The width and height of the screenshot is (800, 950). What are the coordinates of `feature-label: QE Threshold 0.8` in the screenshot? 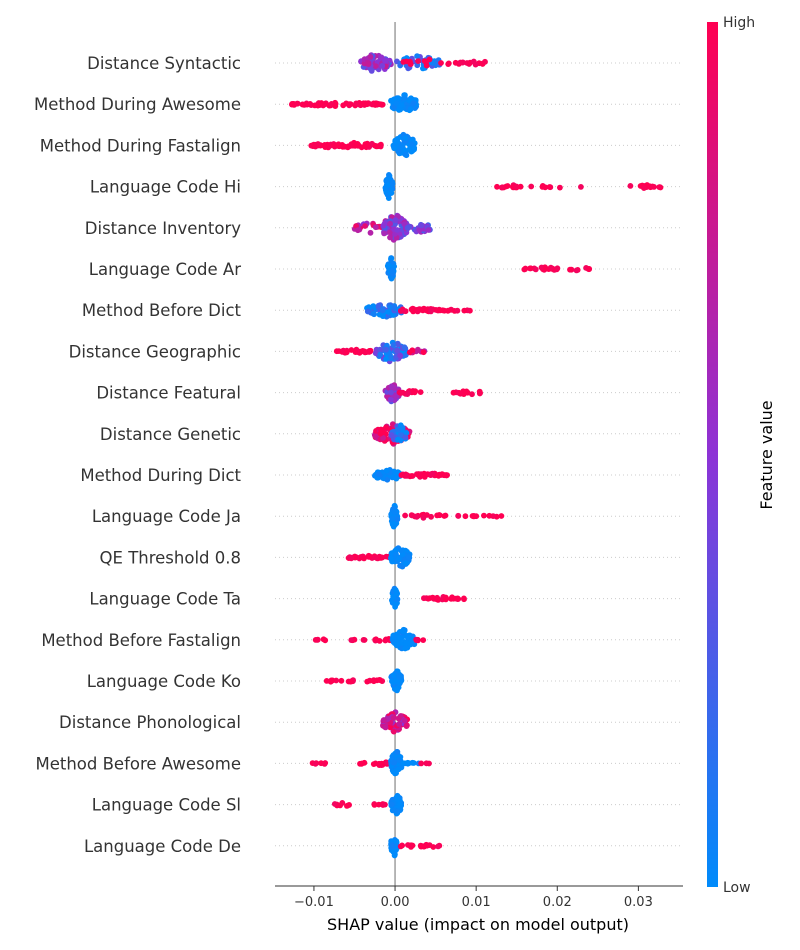 It's located at (170, 557).